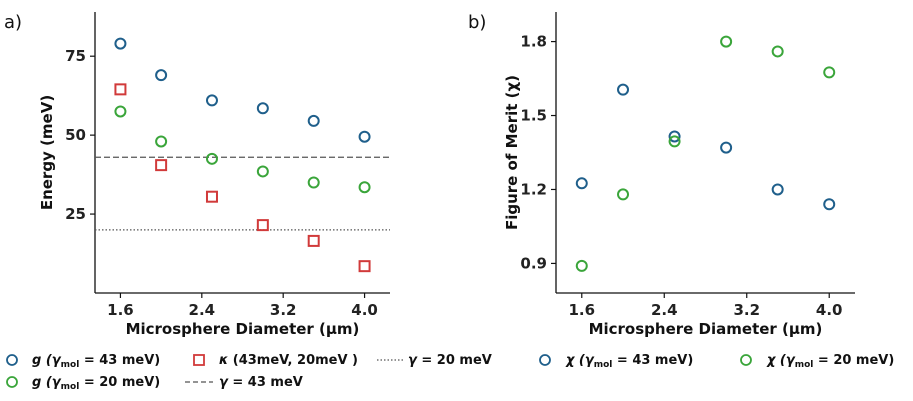 This screenshot has height=401, width=913. I want to click on y-tick-label: 1.5, so click(533, 116).